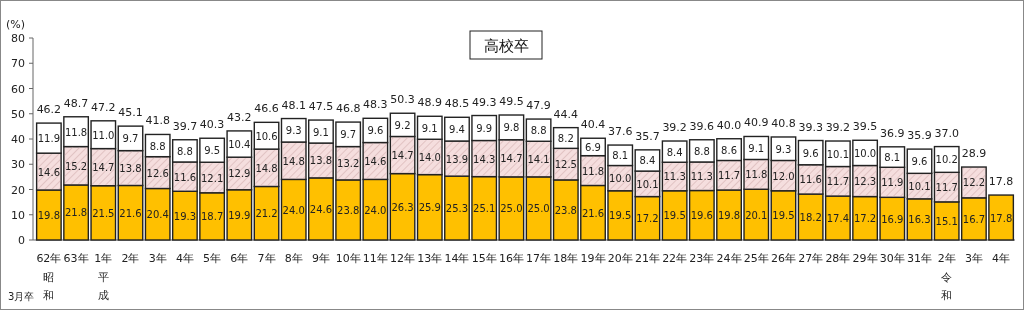 The height and width of the screenshot is (310, 1024). I want to click on x-tick-label: 6年, so click(239, 258).